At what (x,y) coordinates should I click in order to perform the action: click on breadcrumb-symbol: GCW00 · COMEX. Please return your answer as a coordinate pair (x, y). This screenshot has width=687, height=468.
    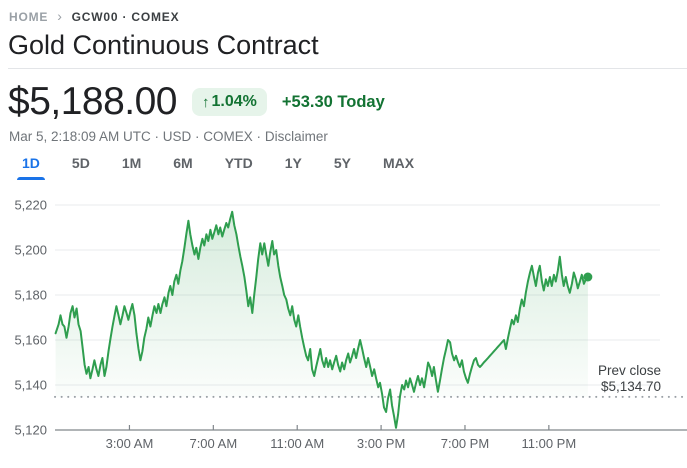
    Looking at the image, I should click on (125, 17).